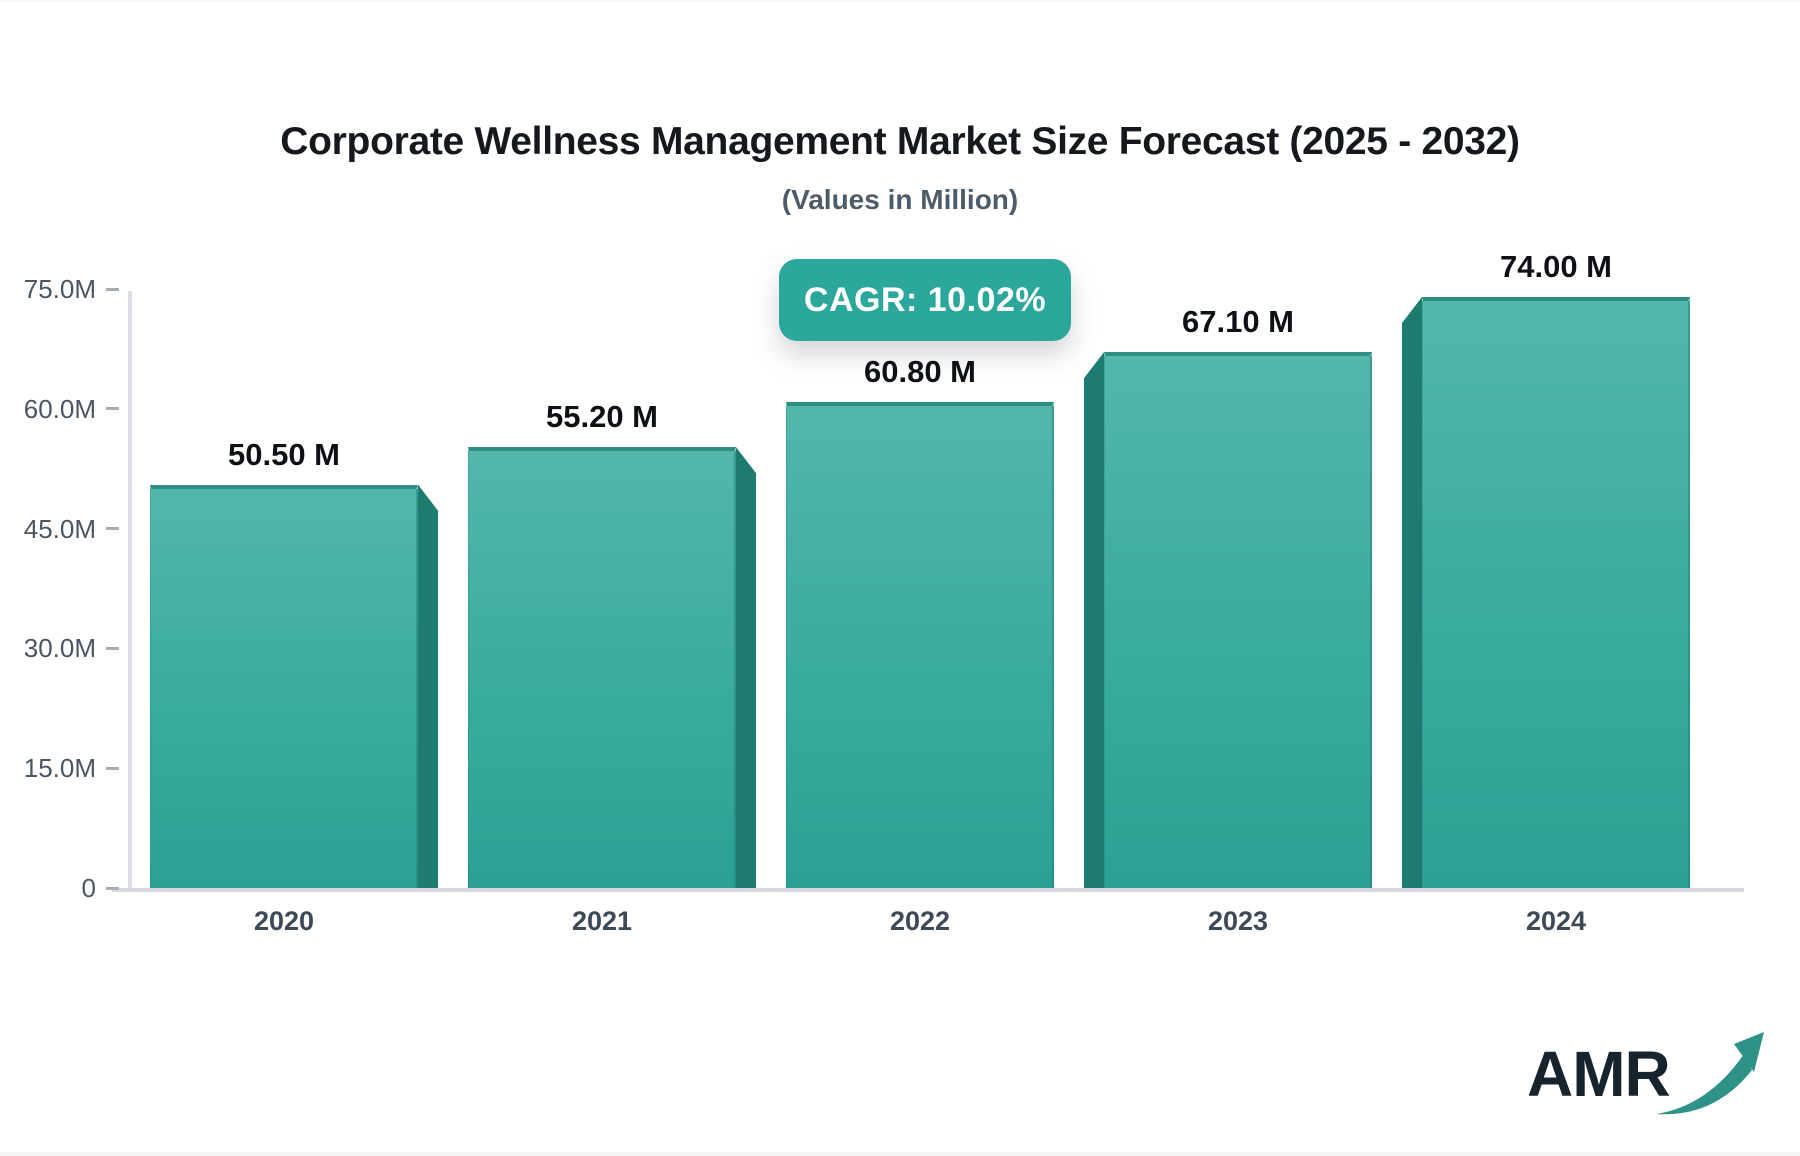 The width and height of the screenshot is (1800, 1156). What do you see at coordinates (284, 686) in the screenshot?
I see `bar-2020` at bounding box center [284, 686].